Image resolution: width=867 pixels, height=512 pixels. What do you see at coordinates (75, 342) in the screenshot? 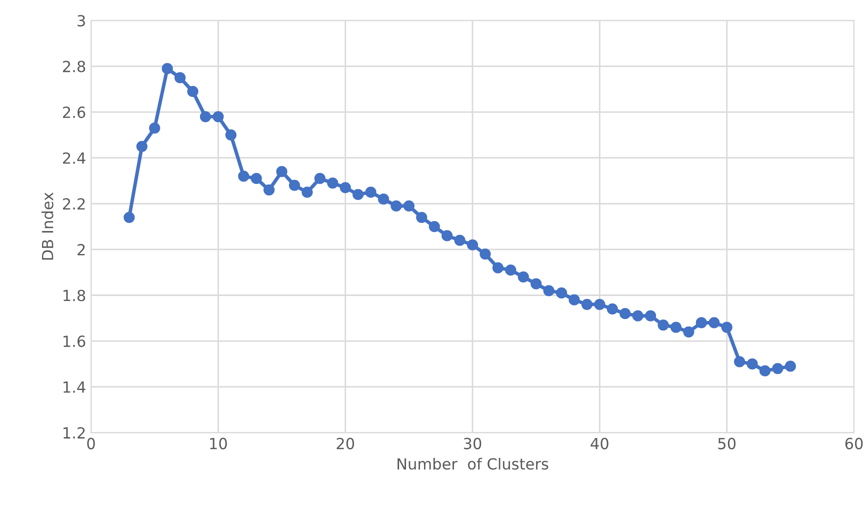
I see `y-tick-label: 1.6` at bounding box center [75, 342].